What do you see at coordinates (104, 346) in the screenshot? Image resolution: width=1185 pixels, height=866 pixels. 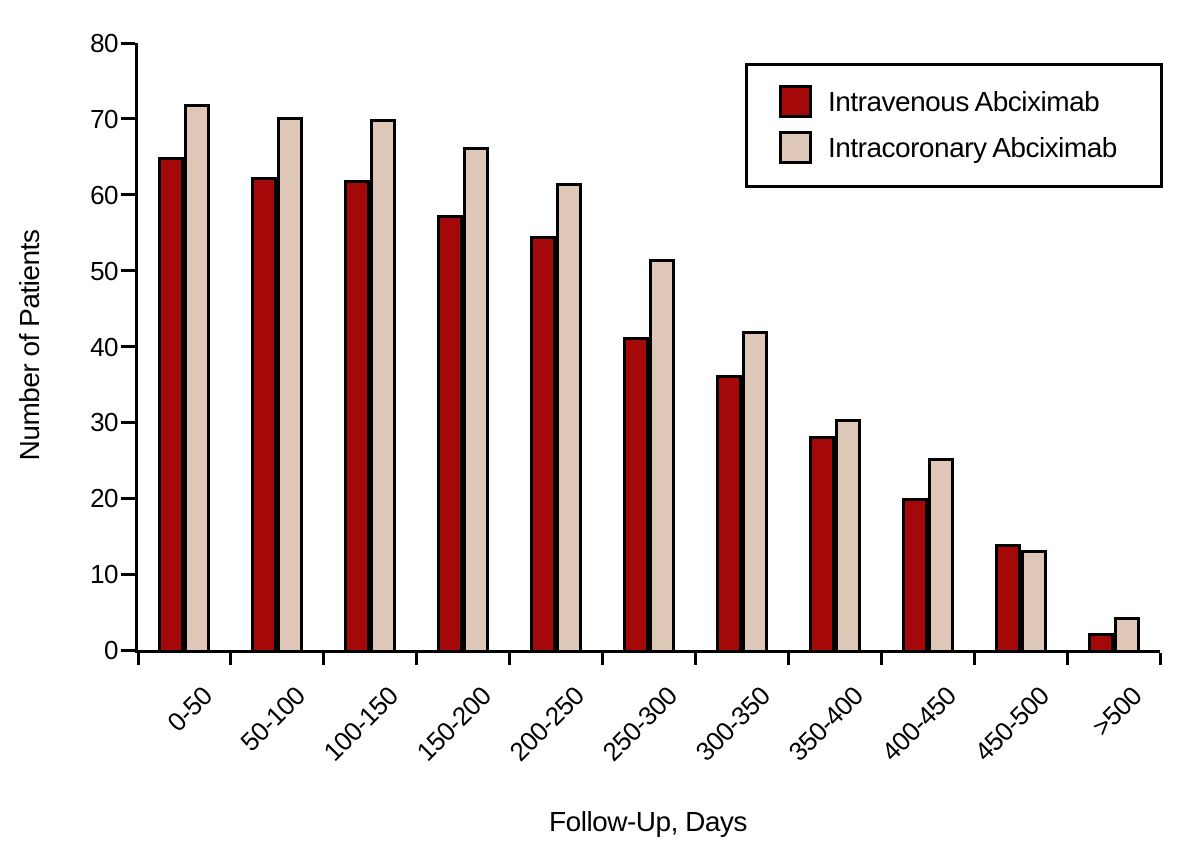 I see `y-tick-label-40: 40` at bounding box center [104, 346].